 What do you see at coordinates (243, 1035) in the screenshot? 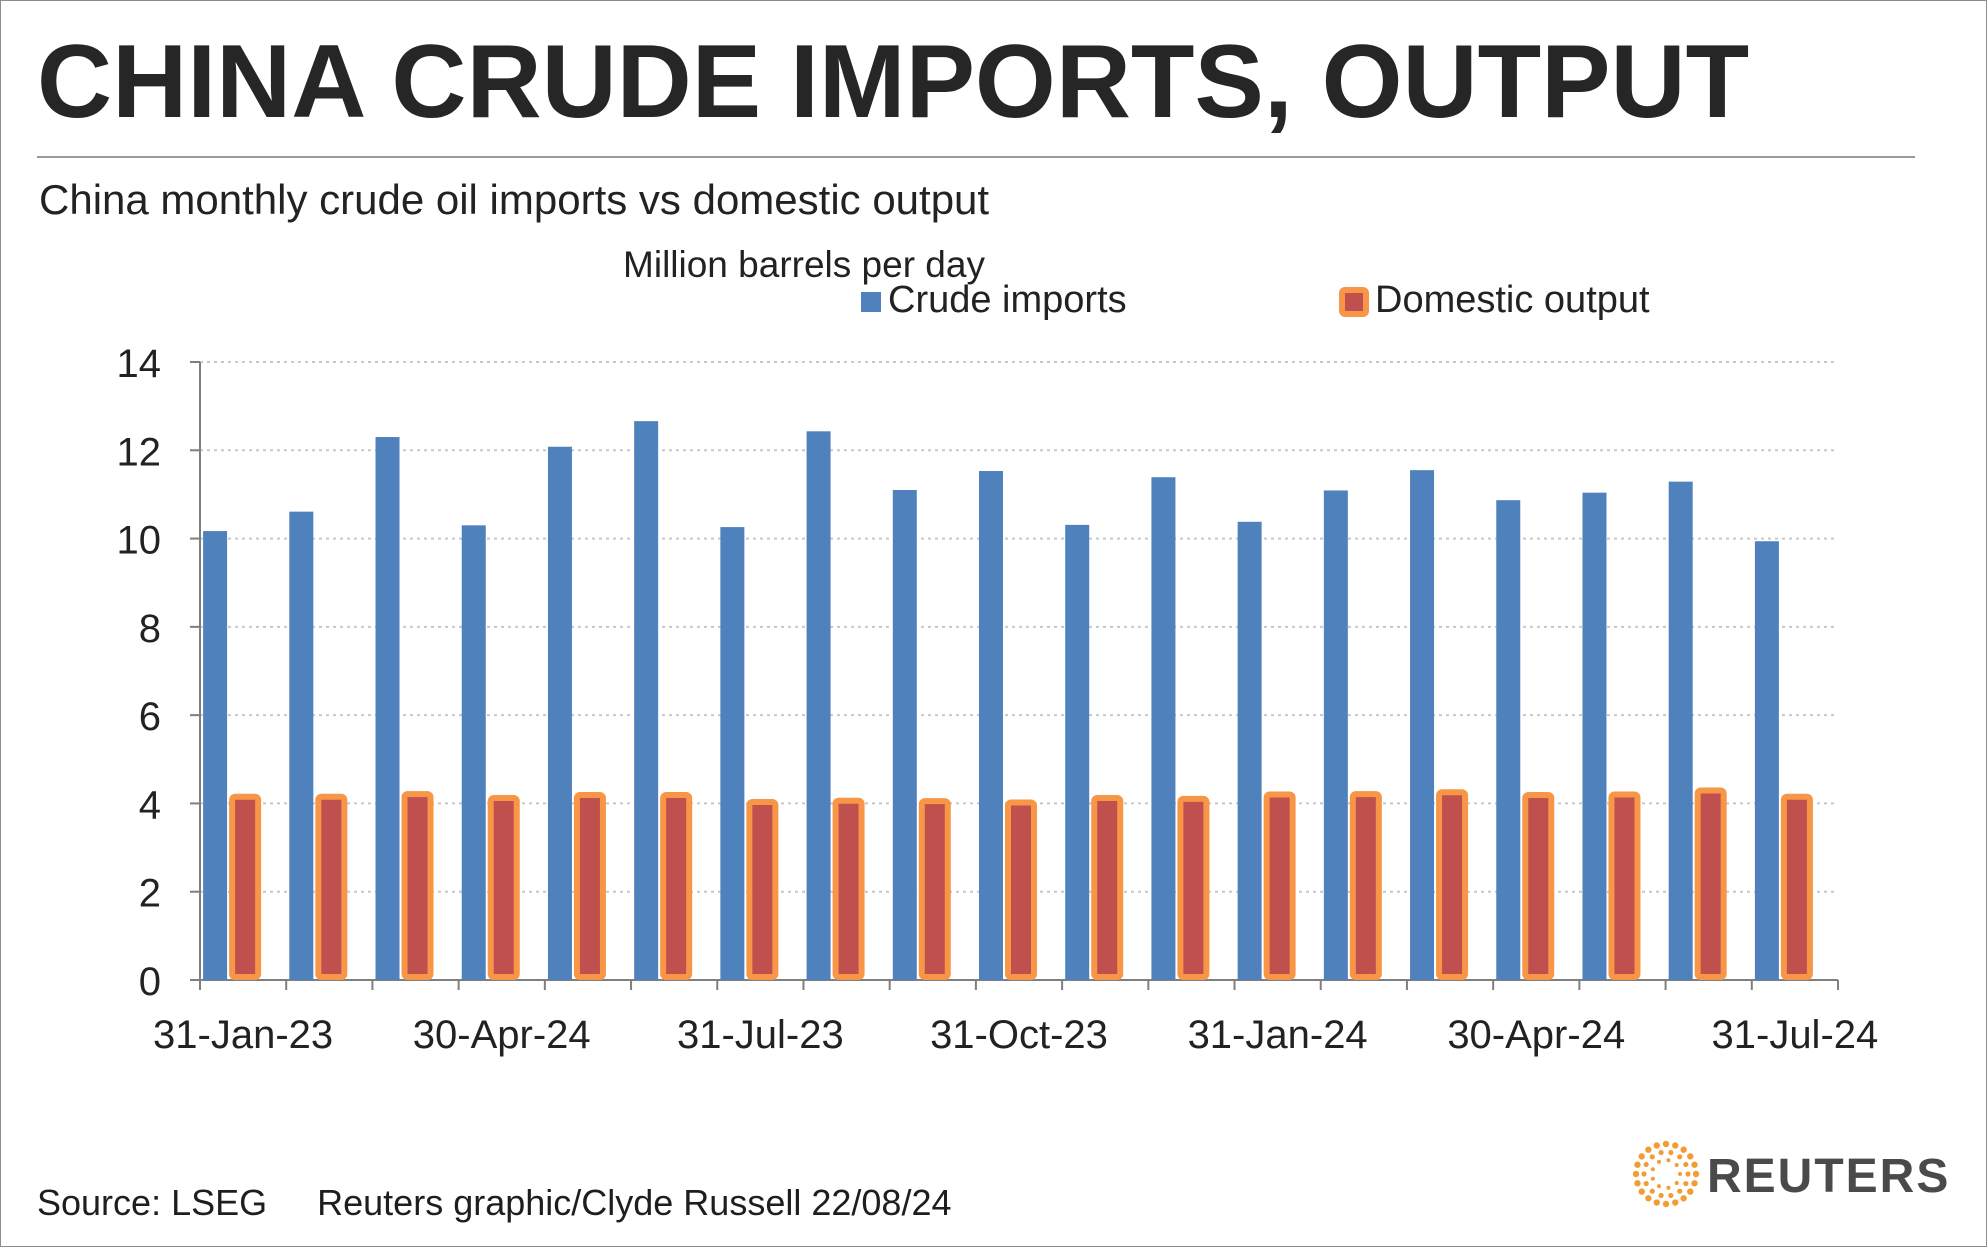
I see `x-tick-label: 31-Jan-23` at bounding box center [243, 1035].